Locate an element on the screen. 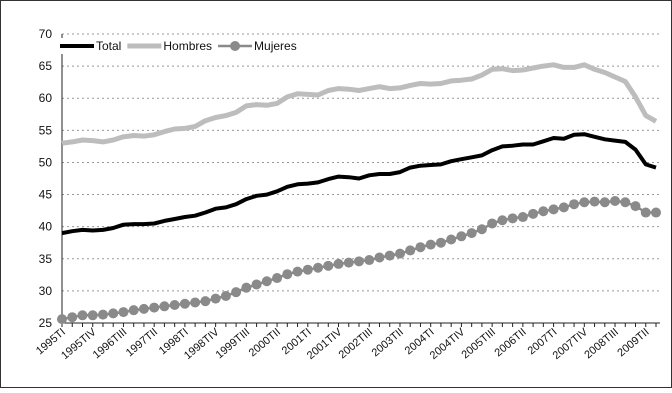 This screenshot has width=672, height=393. legend-label: Total is located at coordinates (108, 46).